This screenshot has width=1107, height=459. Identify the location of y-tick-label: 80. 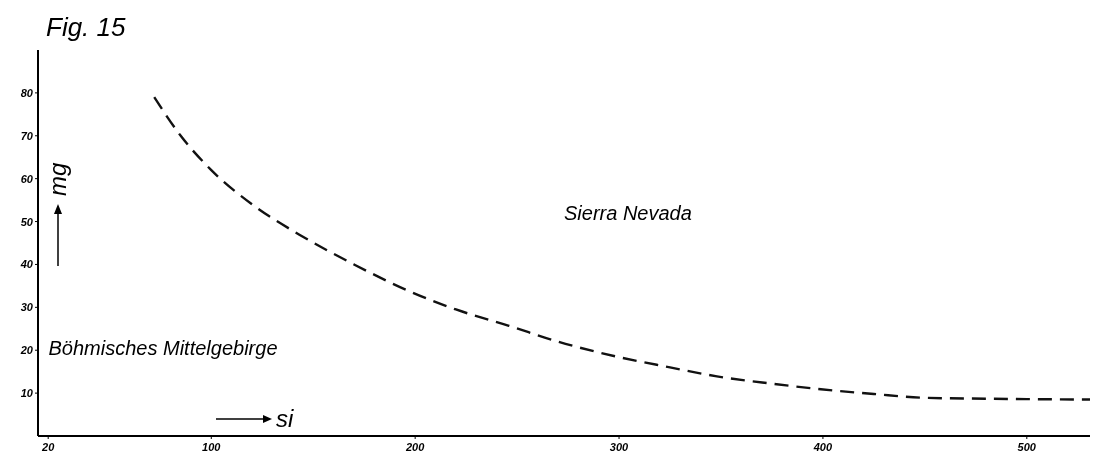
(27, 92).